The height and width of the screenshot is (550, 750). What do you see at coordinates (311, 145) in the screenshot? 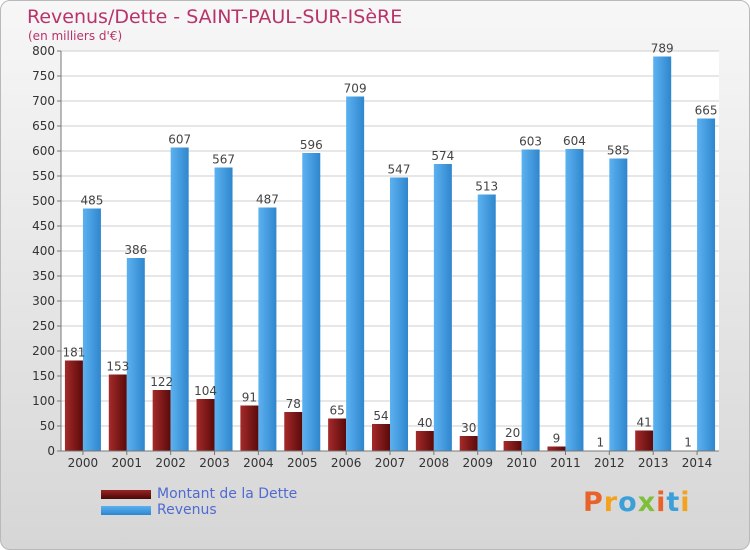
I see `data-label-revenus: 596` at bounding box center [311, 145].